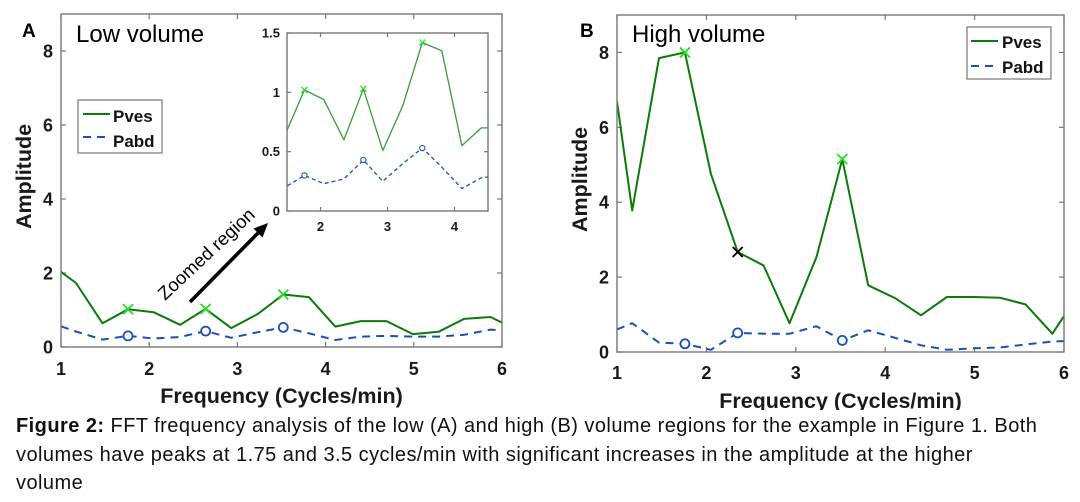 This screenshot has width=1080, height=502. I want to click on caption-label: Figure 2:, so click(60, 426).